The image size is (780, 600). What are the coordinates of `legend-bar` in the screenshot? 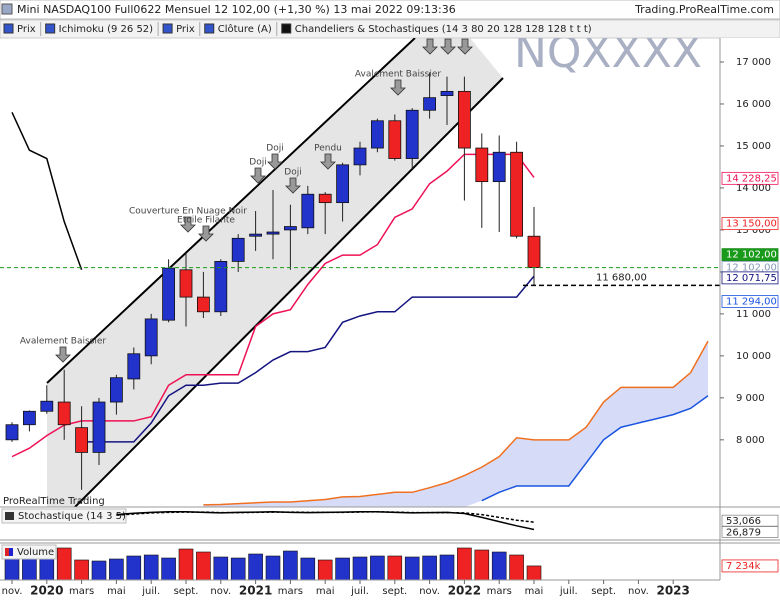 It's located at (390, 29).